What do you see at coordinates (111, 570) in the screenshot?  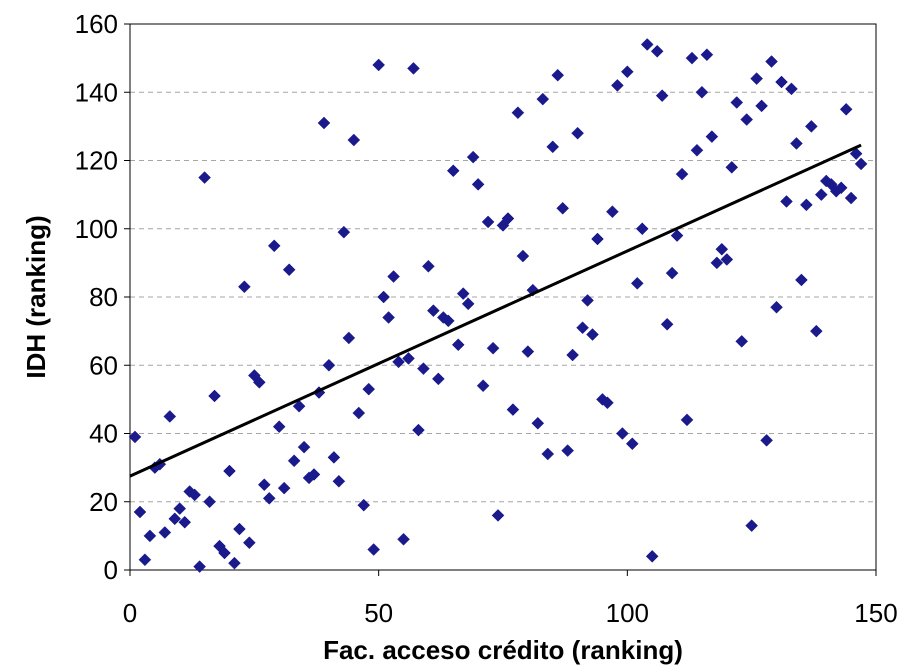 I see `y-tick-label: 0` at bounding box center [111, 570].